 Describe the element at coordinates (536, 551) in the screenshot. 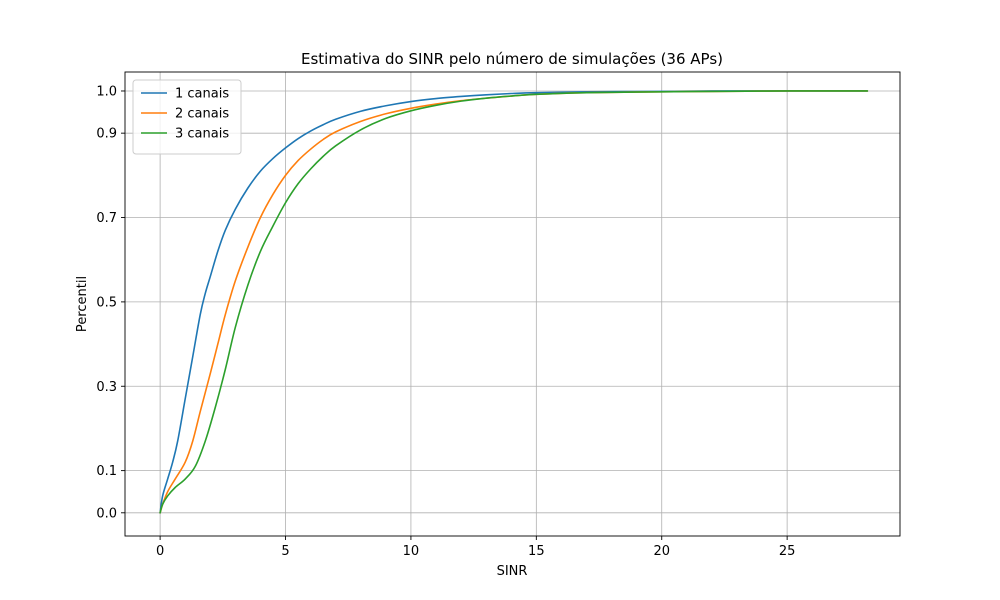

I see `x-tick-label: 15` at that location.